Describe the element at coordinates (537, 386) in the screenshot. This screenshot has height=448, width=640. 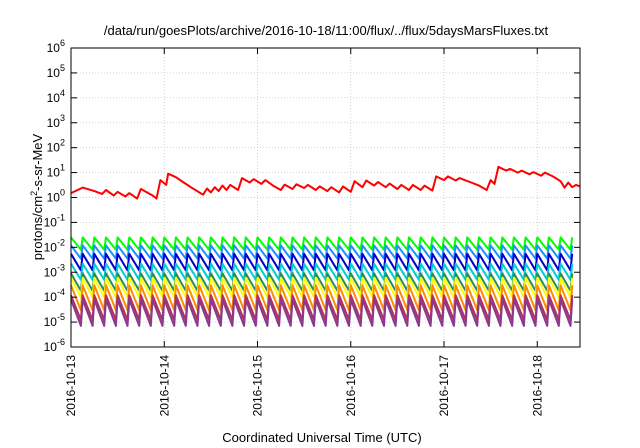
I see `x-tick-label: 2016-10-18` at that location.